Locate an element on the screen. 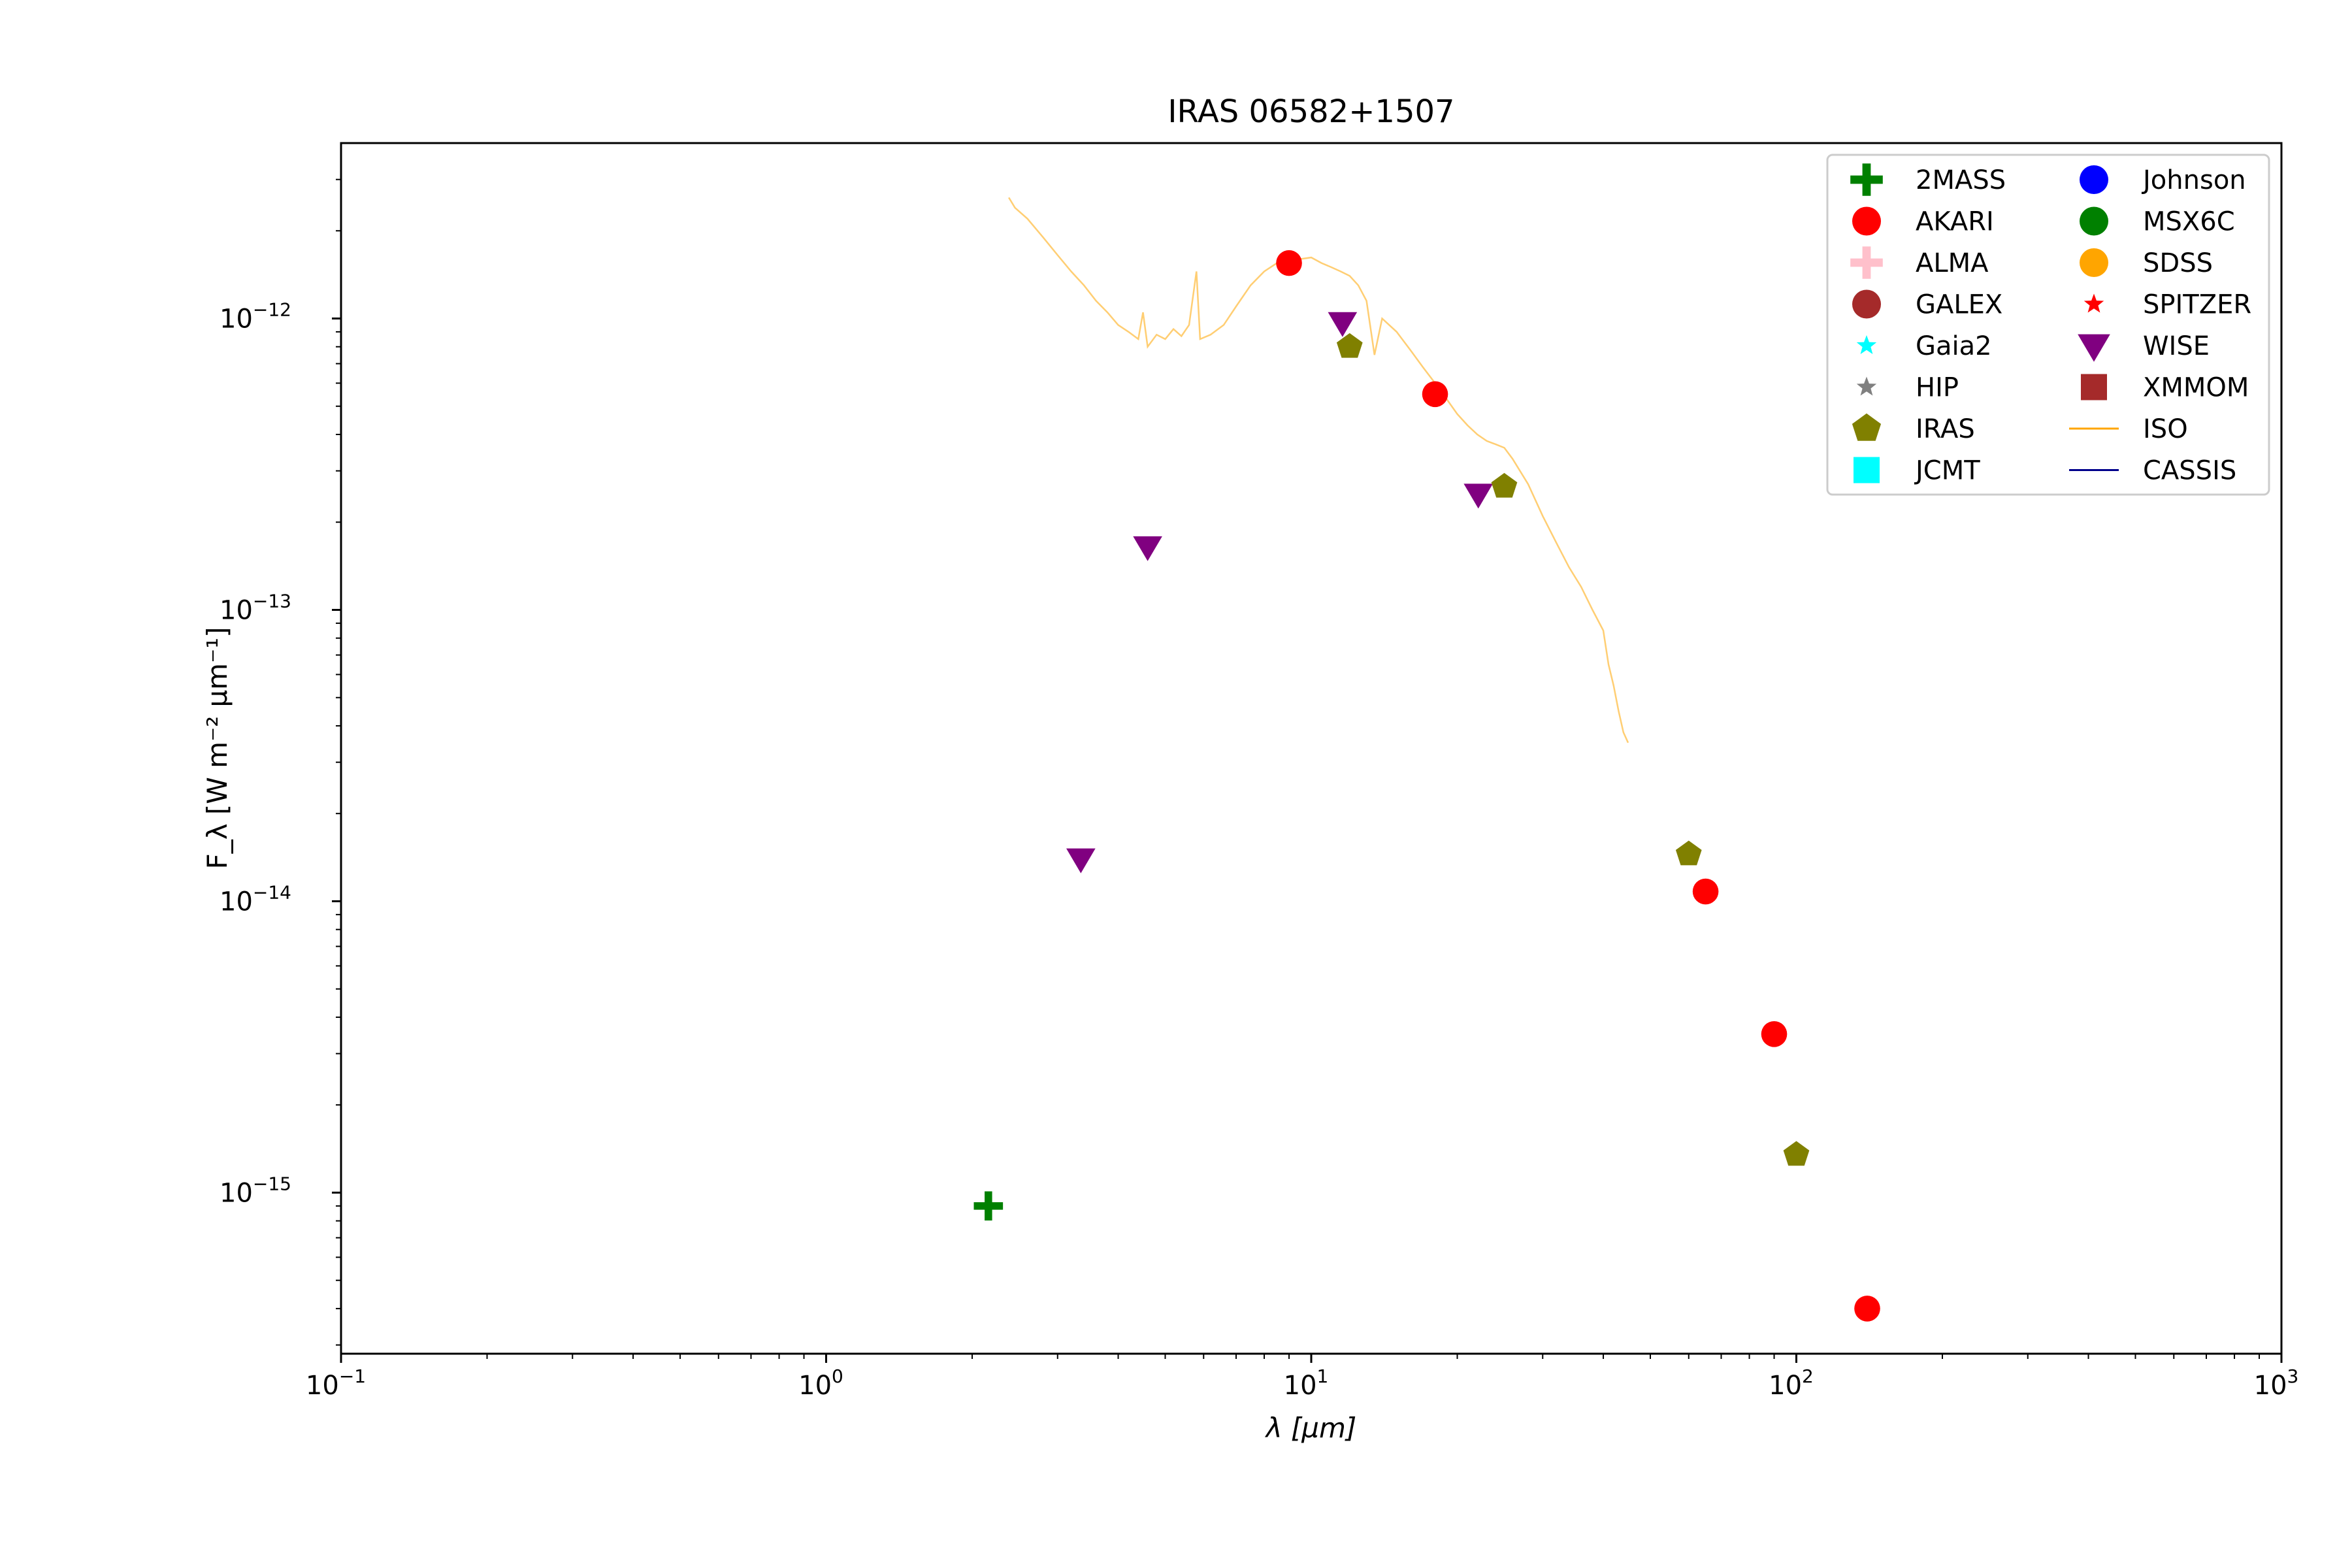  legend-marker-2mass is located at coordinates (1866, 179).